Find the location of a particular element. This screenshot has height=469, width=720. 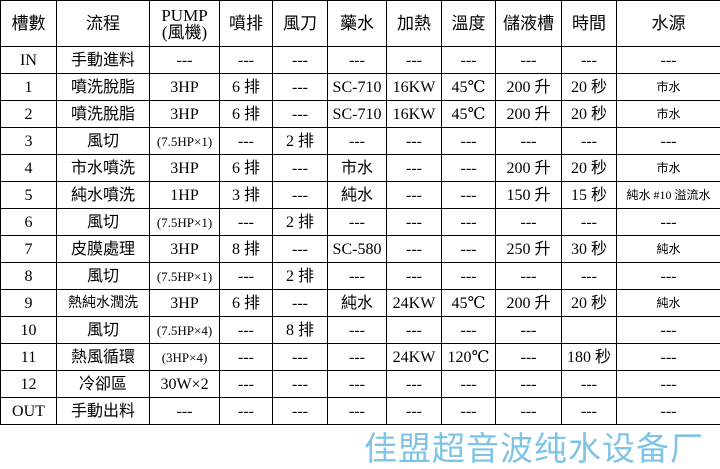

cell-pump: (7.5HP×4) is located at coordinates (185, 330).